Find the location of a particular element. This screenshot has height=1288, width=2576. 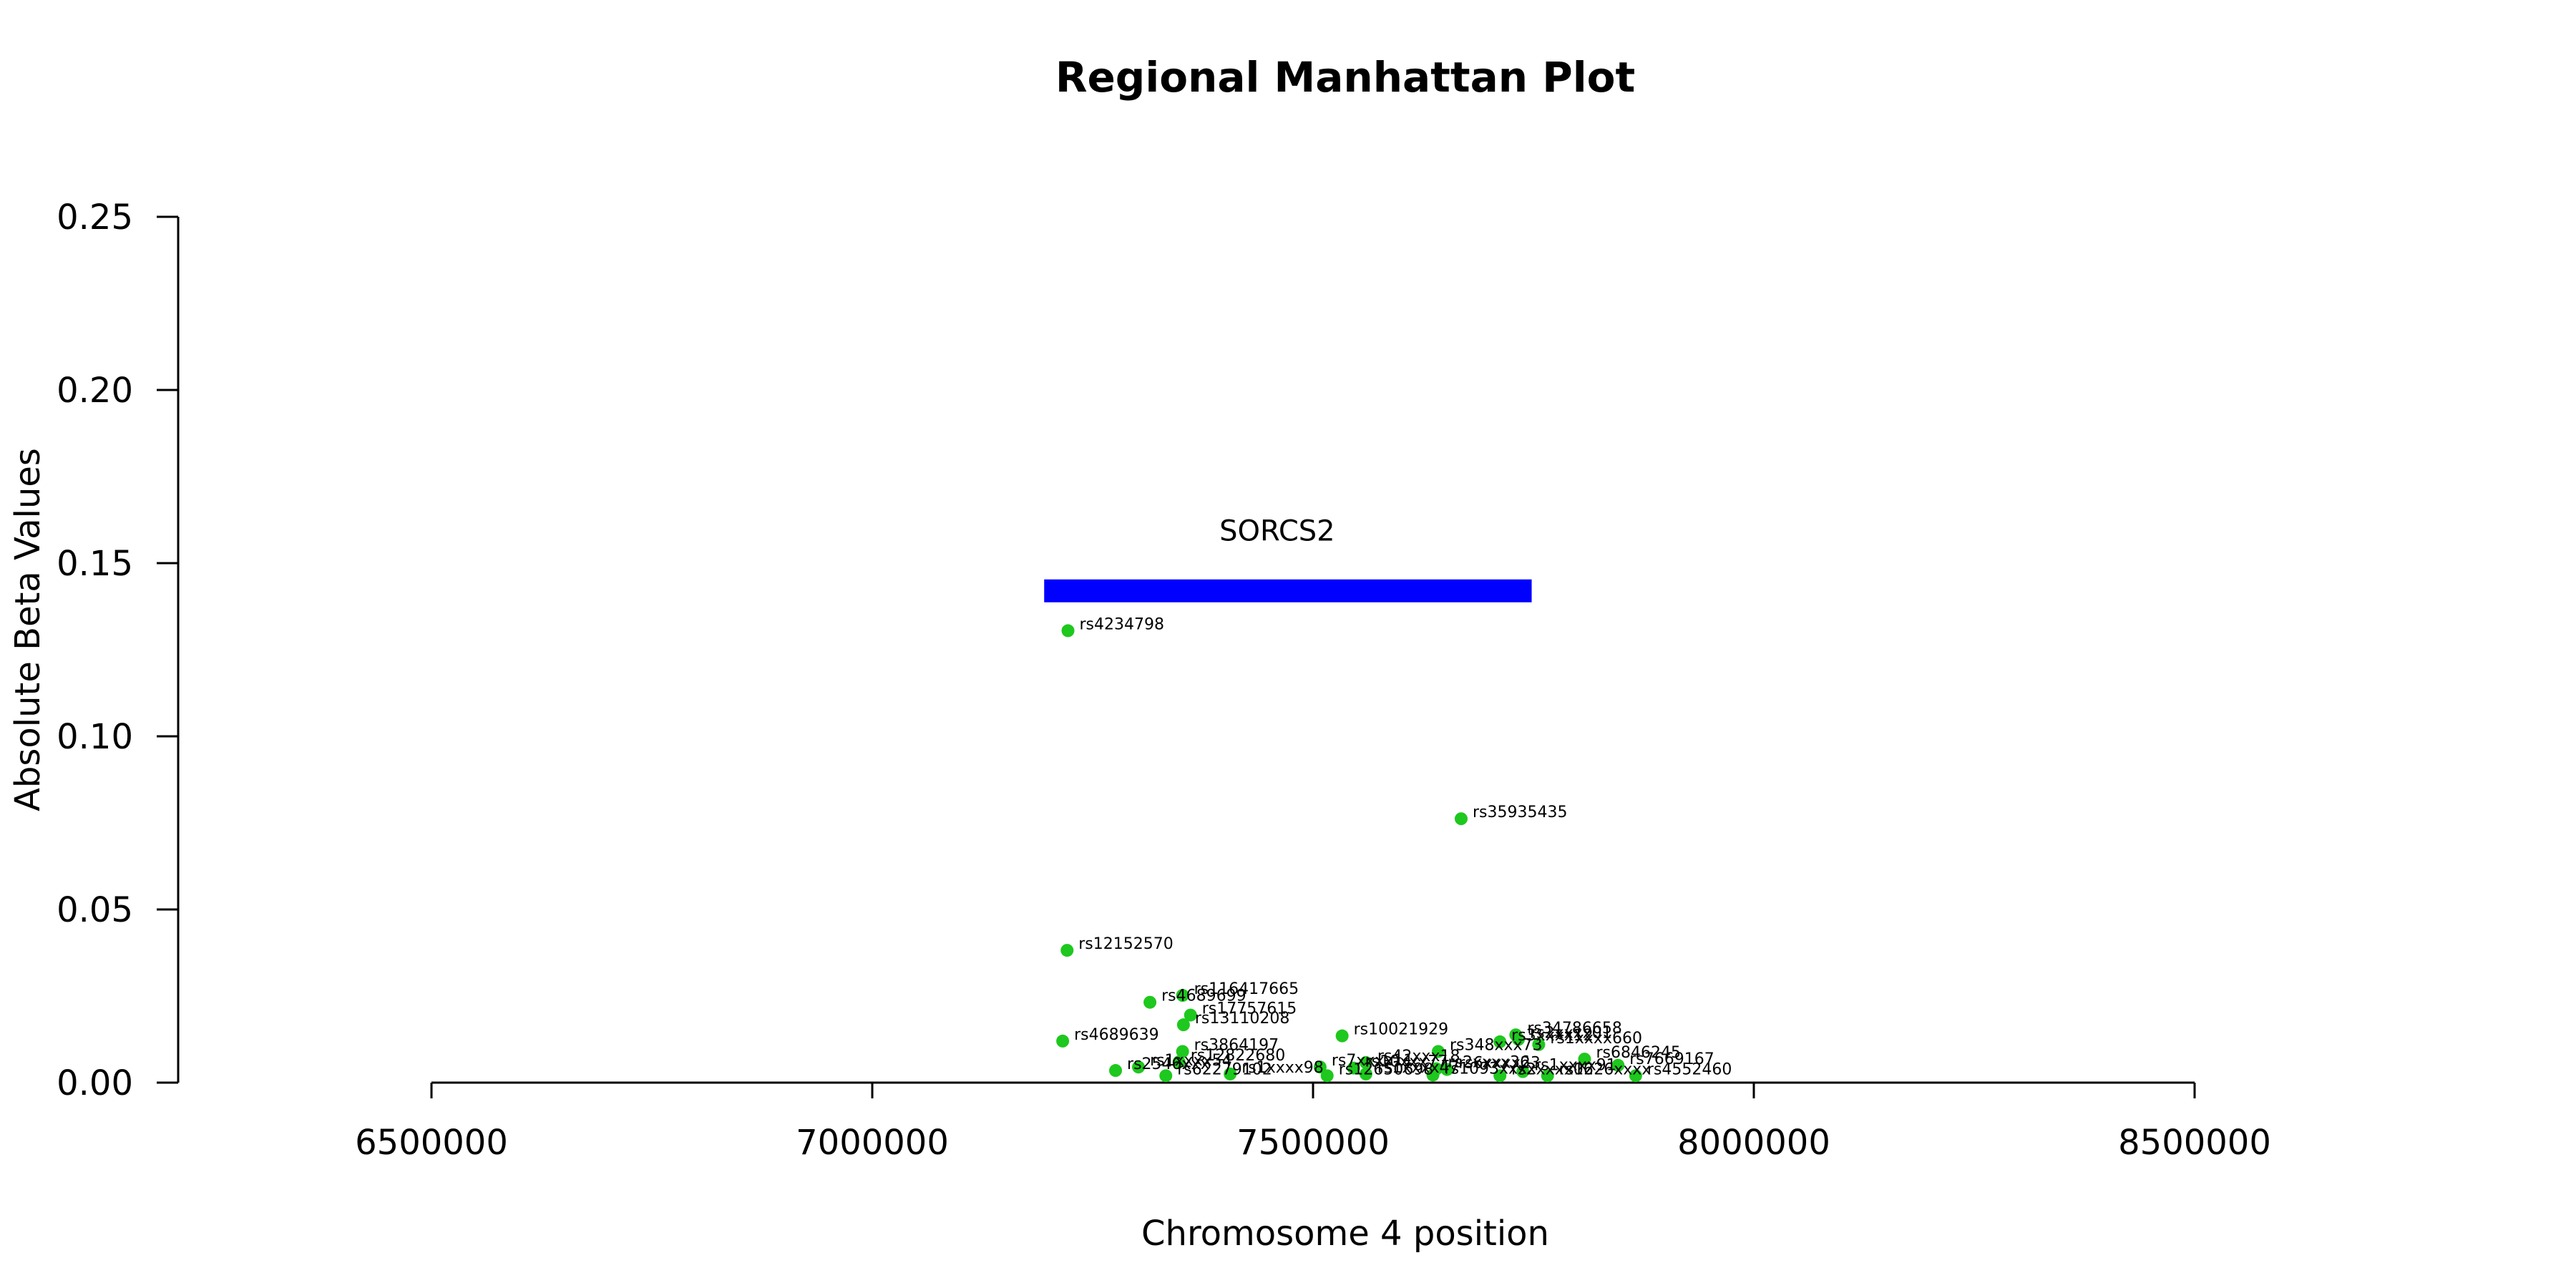

snp-label: rs12822680 is located at coordinates (1238, 1056).